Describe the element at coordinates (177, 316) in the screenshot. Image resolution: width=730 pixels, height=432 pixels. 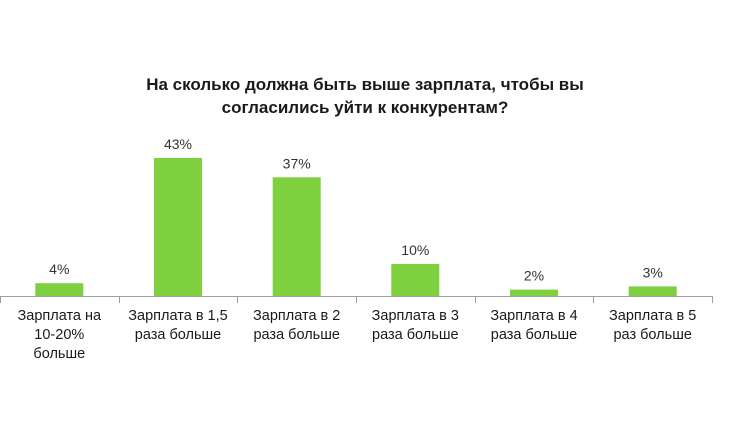
I see `category-label-line: Зарплата в 1,5` at that location.